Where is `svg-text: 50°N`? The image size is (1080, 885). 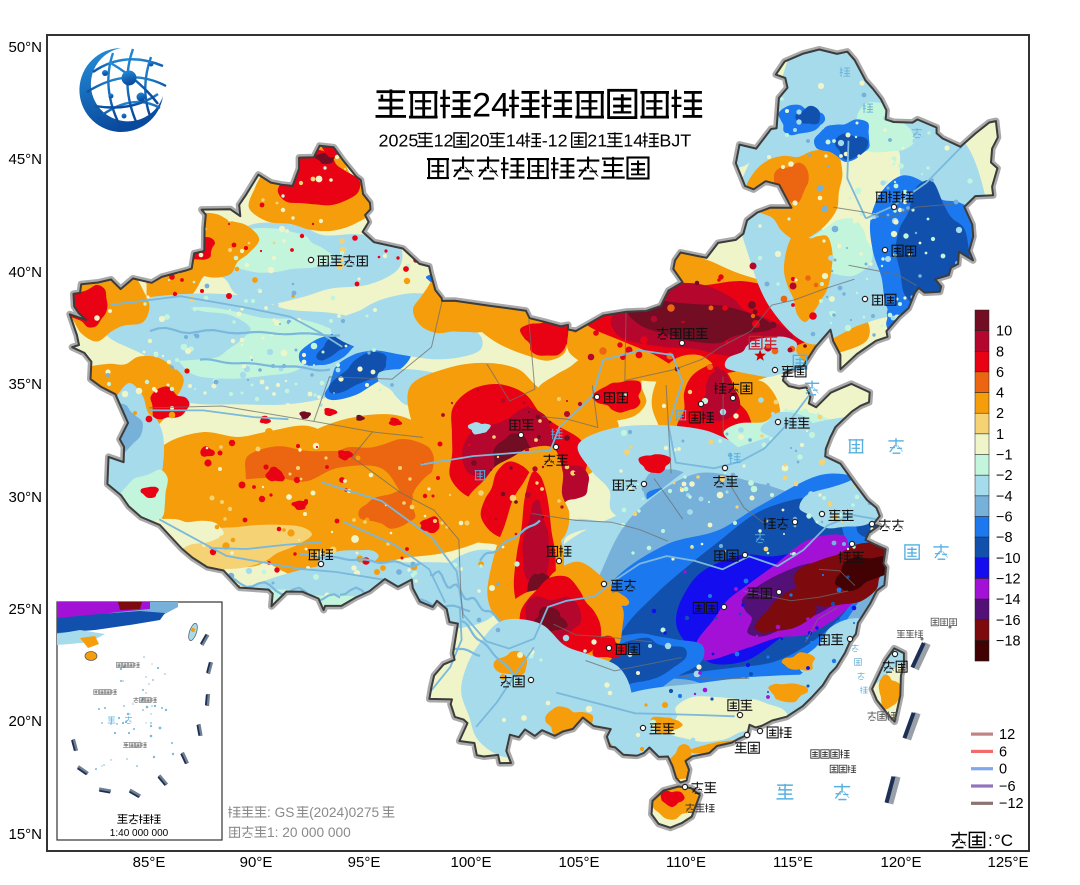 svg-text: 50°N is located at coordinates (25, 47).